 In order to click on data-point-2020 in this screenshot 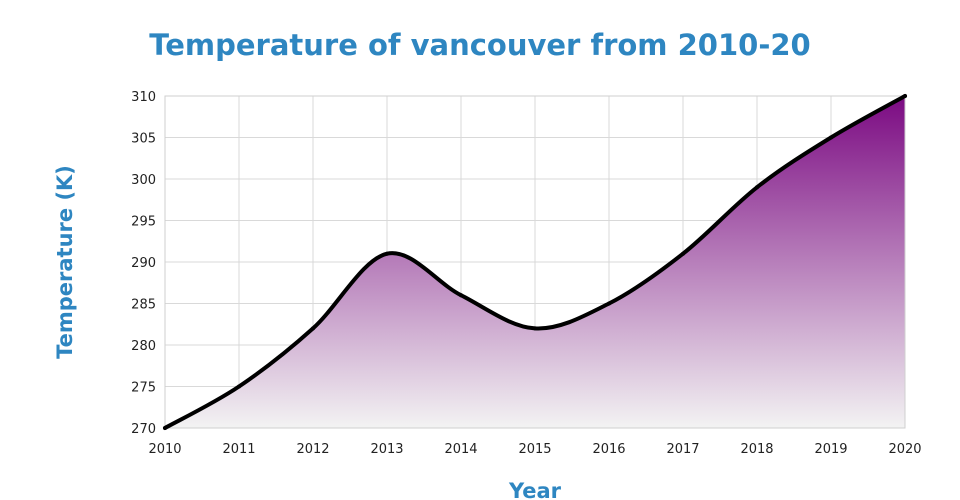, I will do `click(905, 96)`.